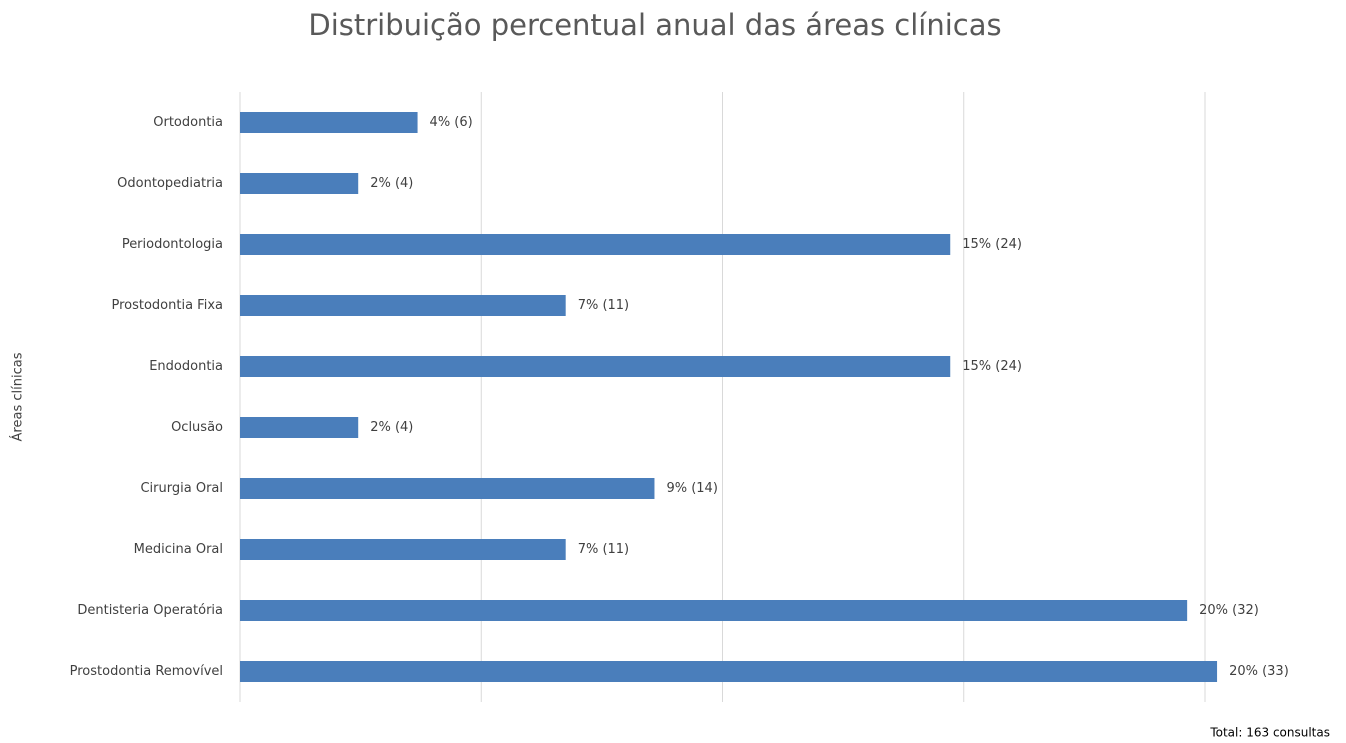 Image resolution: width=1346 pixels, height=743 pixels. What do you see at coordinates (172, 244) in the screenshot?
I see `y-tick-label: Periodontologia` at bounding box center [172, 244].